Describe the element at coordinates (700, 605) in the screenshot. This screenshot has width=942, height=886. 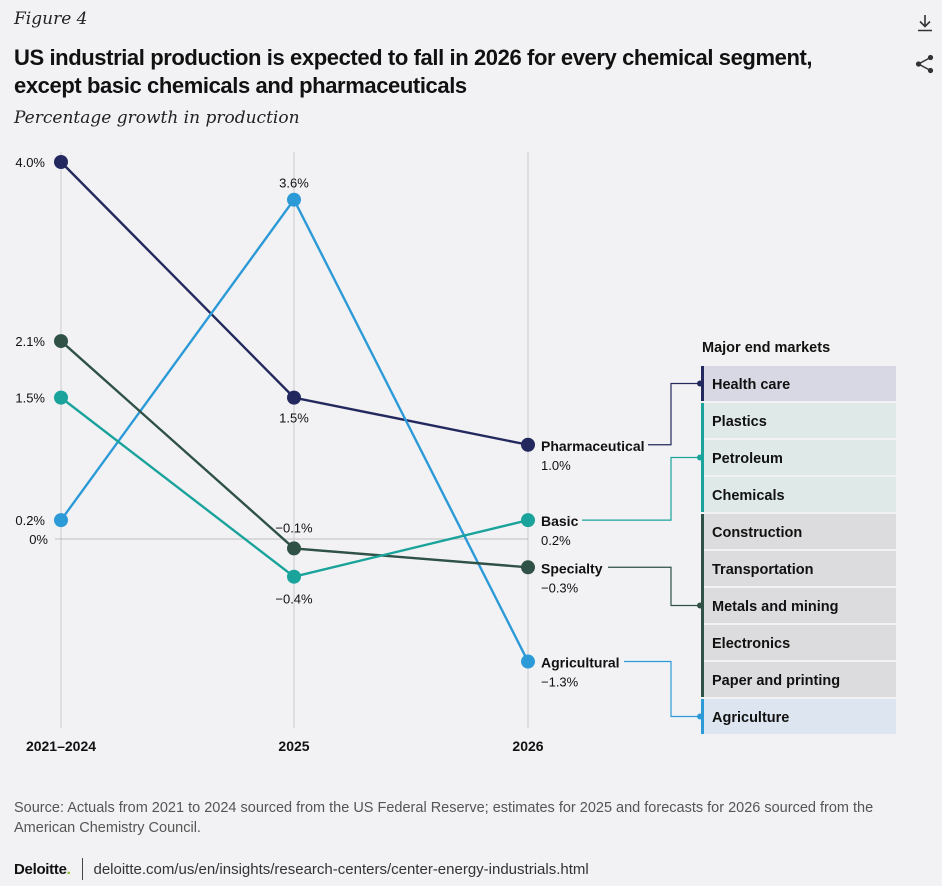
I see `connector-dot-specialty` at that location.